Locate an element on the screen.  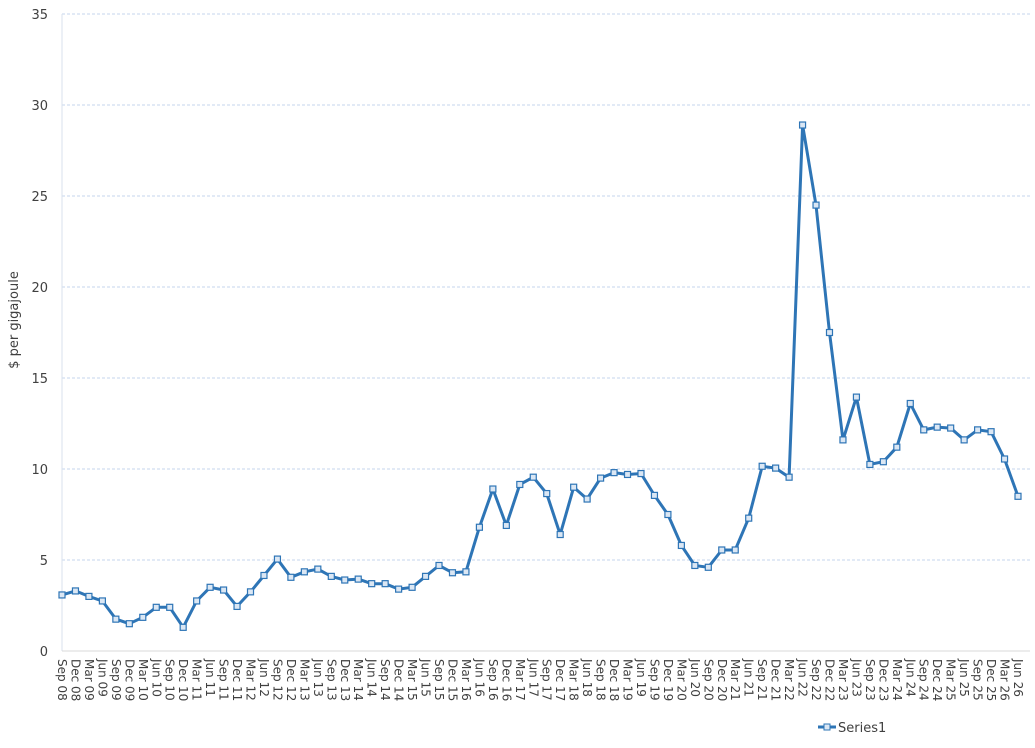
legend-marker is located at coordinates (827, 727).